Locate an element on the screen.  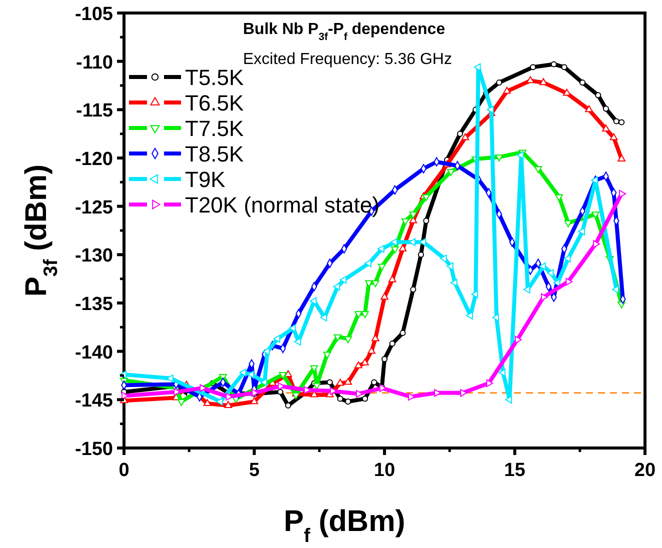
y-tick-label: -150 is located at coordinates (93, 449).